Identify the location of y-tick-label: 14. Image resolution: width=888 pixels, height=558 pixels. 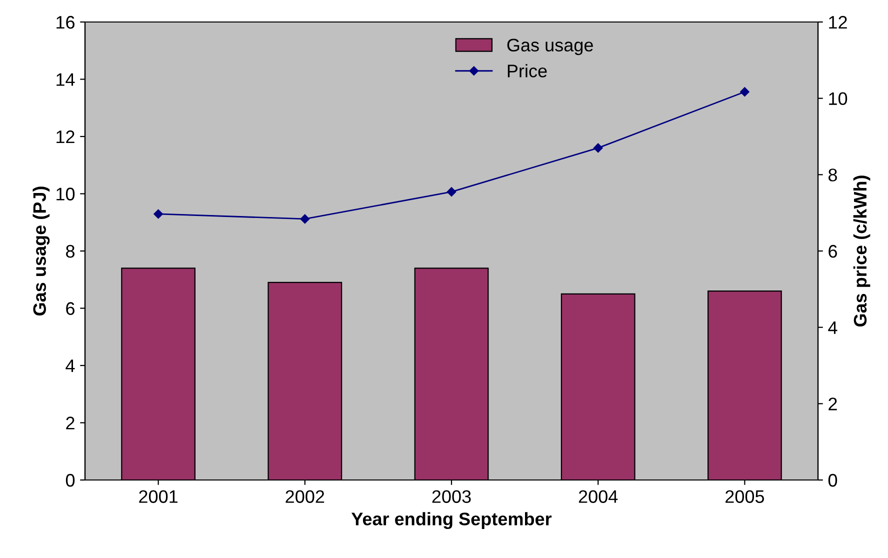
(65, 79).